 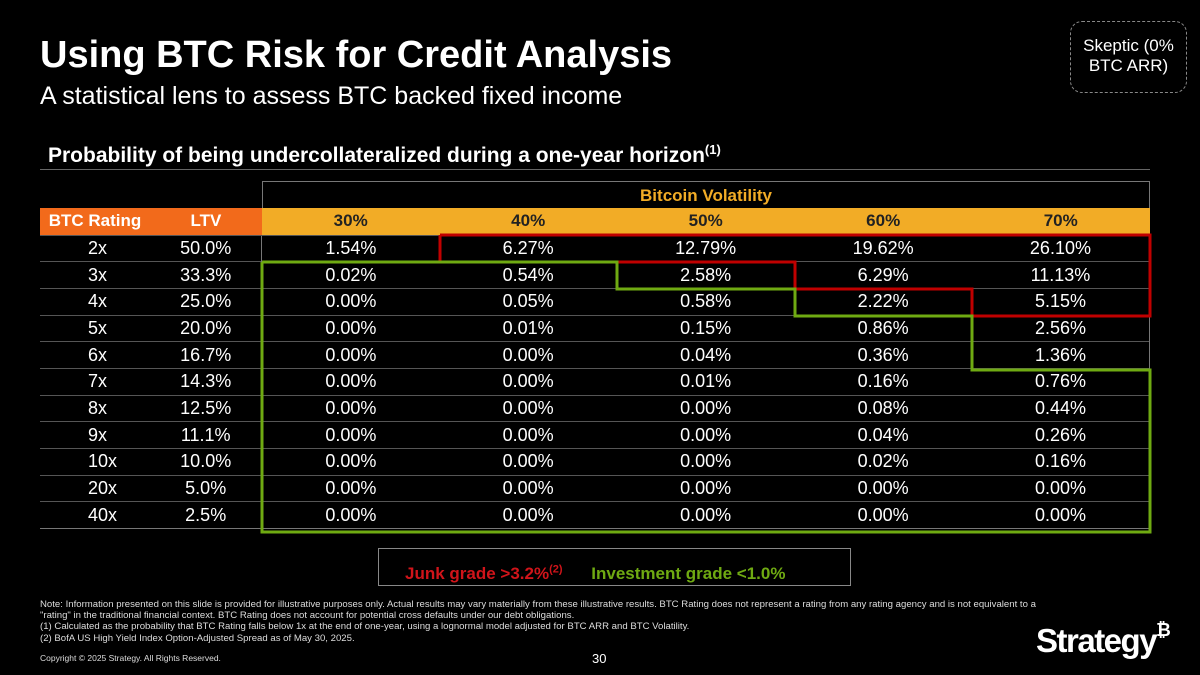 I want to click on ltv-cell: 10.0%, so click(x=205, y=462).